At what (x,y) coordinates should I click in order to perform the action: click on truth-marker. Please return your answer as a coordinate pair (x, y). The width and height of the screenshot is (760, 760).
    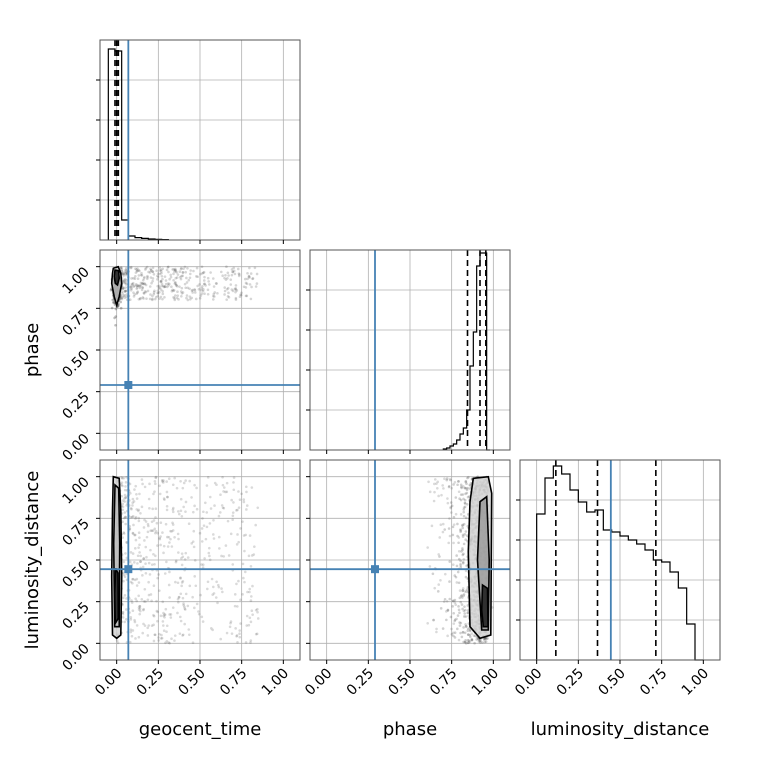
    Looking at the image, I should click on (375, 569).